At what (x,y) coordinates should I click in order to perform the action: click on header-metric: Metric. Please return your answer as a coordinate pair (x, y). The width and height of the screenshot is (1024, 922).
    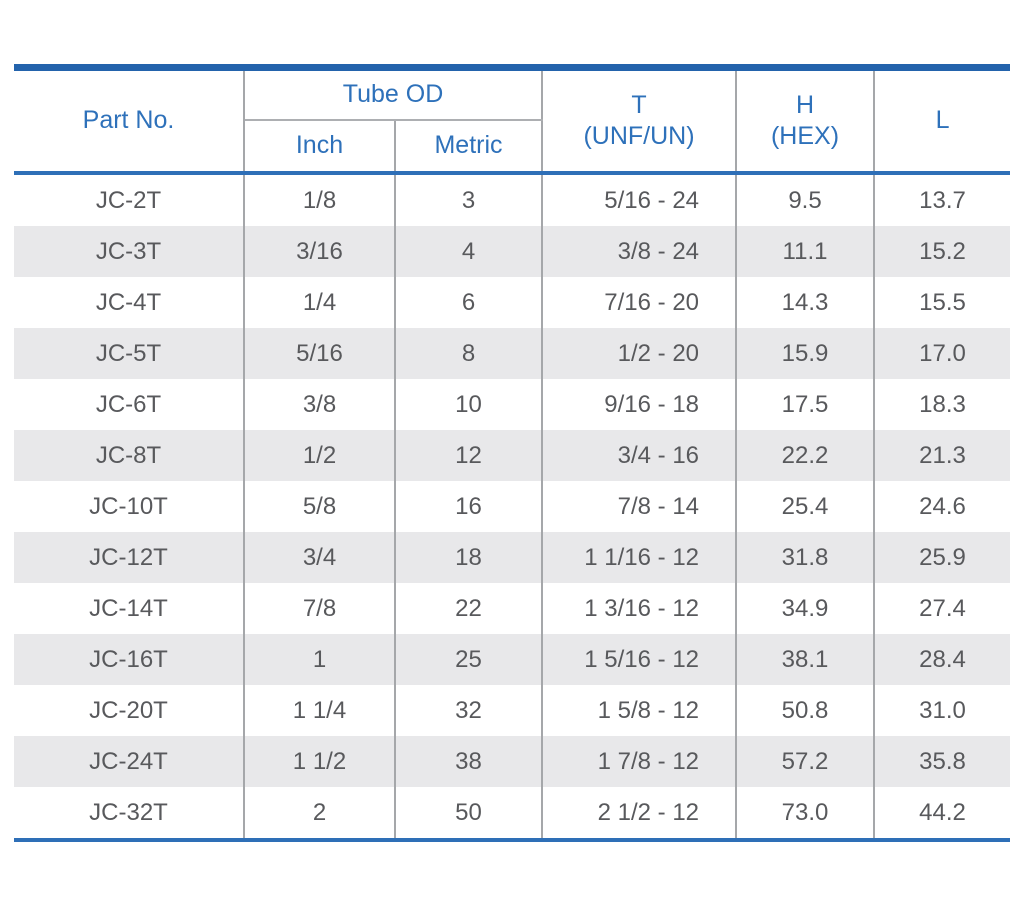
    Looking at the image, I should click on (468, 147).